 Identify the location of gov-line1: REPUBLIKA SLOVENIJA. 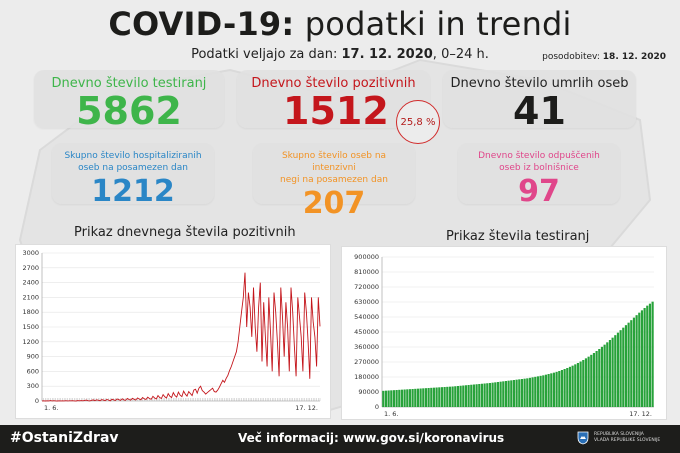
(619, 434).